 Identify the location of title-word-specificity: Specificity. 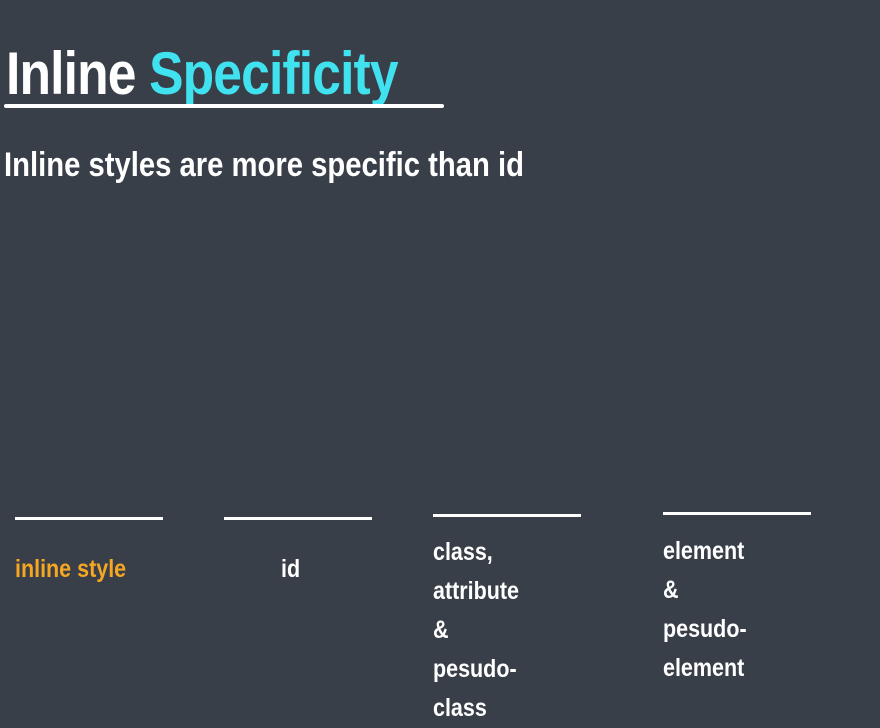
(274, 73).